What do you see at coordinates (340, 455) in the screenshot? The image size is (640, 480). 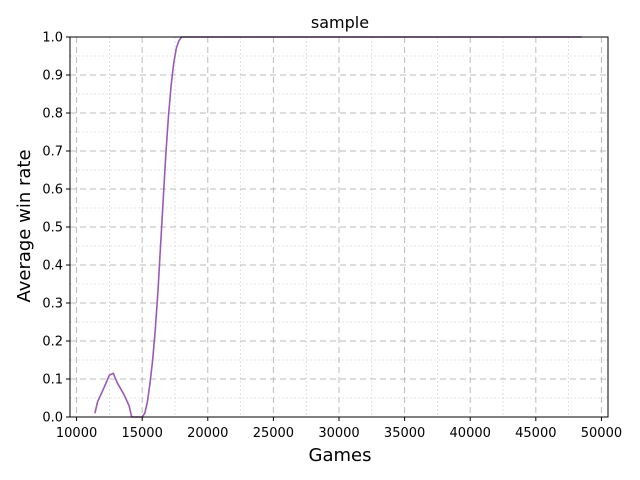 I see `x-axis-label: Games` at bounding box center [340, 455].